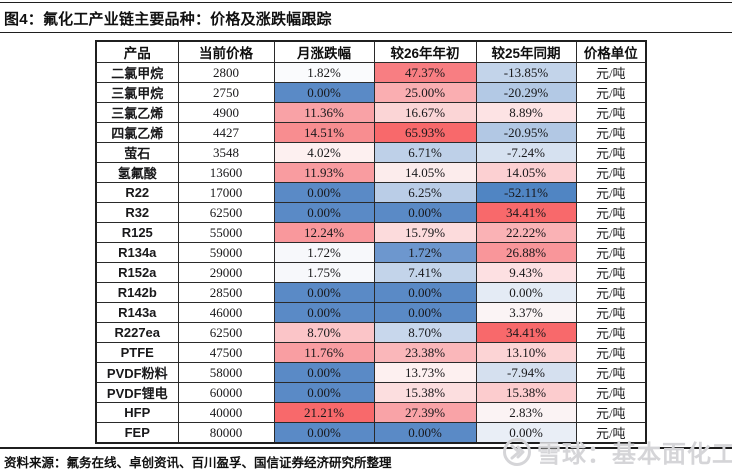 The image size is (732, 474). Describe the element at coordinates (137, 433) in the screenshot. I see `product-cell: FEP` at that location.